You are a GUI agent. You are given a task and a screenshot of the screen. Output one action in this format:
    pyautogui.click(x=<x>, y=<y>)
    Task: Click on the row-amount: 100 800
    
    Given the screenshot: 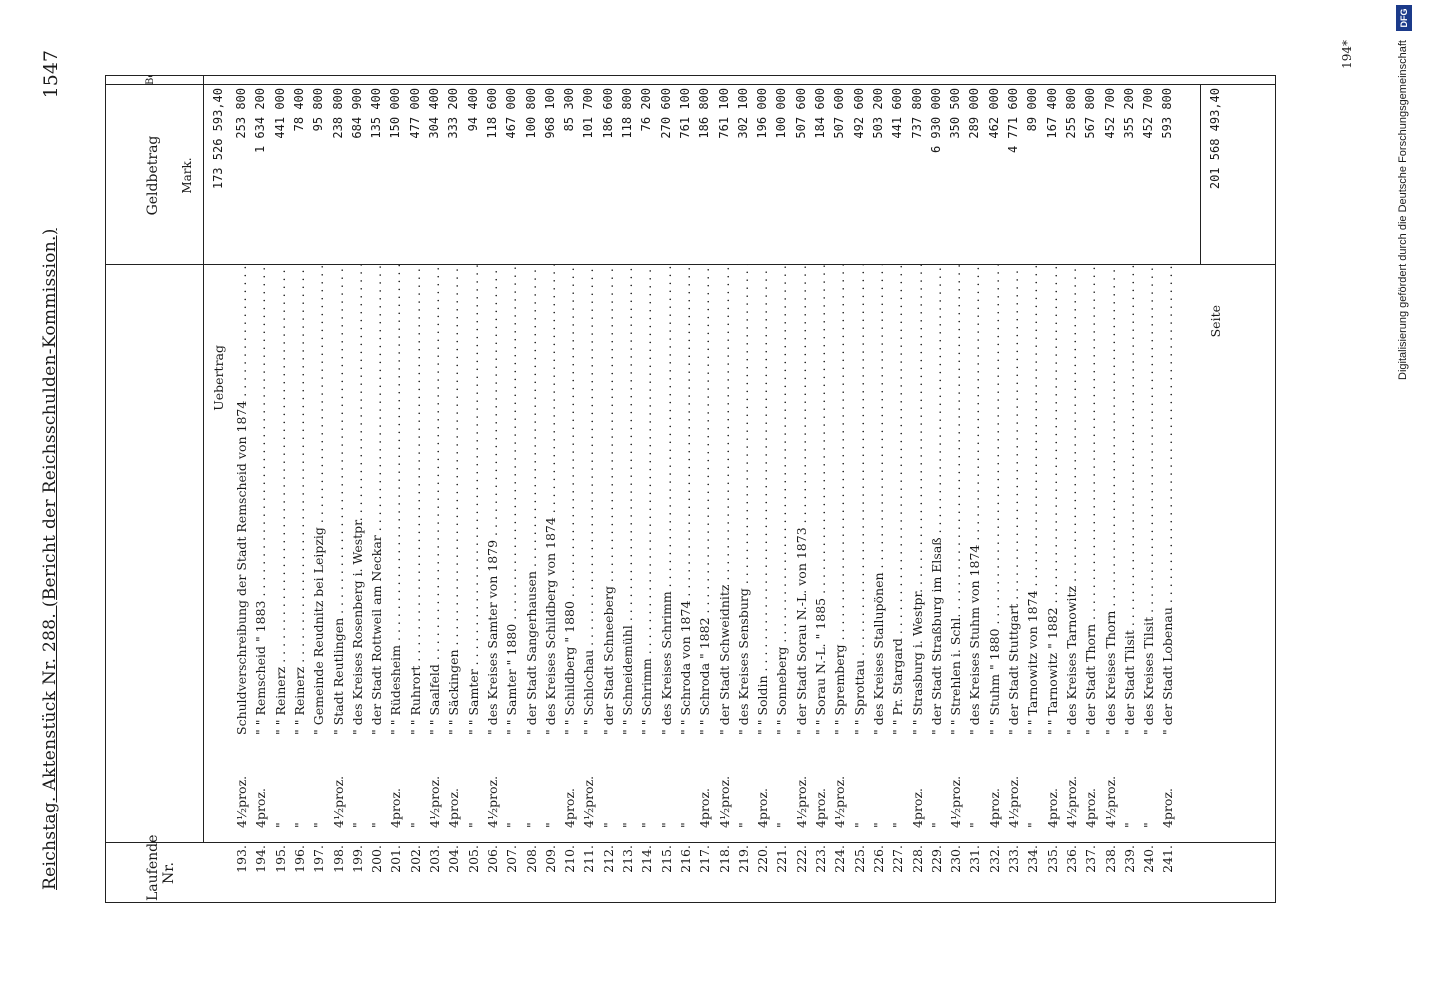 What is the action you would take?
    pyautogui.click(x=530, y=113)
    